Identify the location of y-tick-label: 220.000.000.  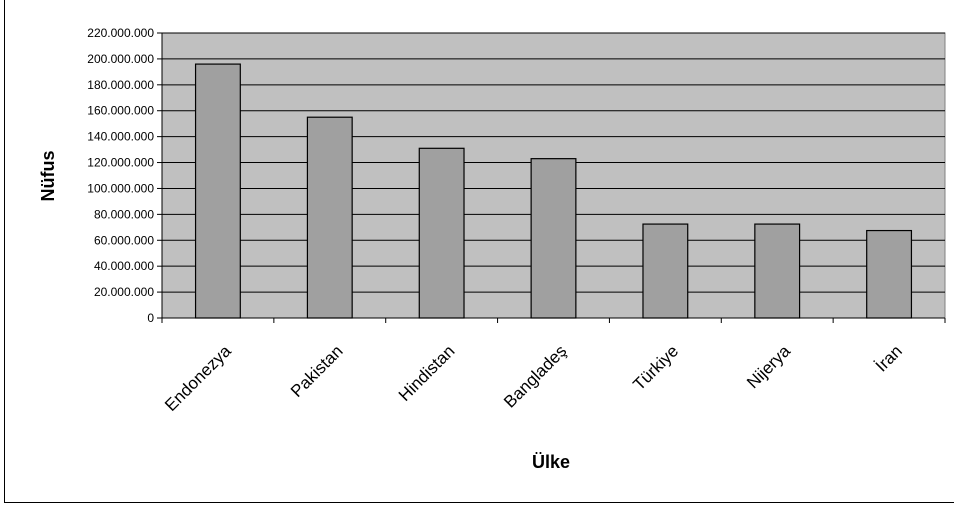
(120, 33).